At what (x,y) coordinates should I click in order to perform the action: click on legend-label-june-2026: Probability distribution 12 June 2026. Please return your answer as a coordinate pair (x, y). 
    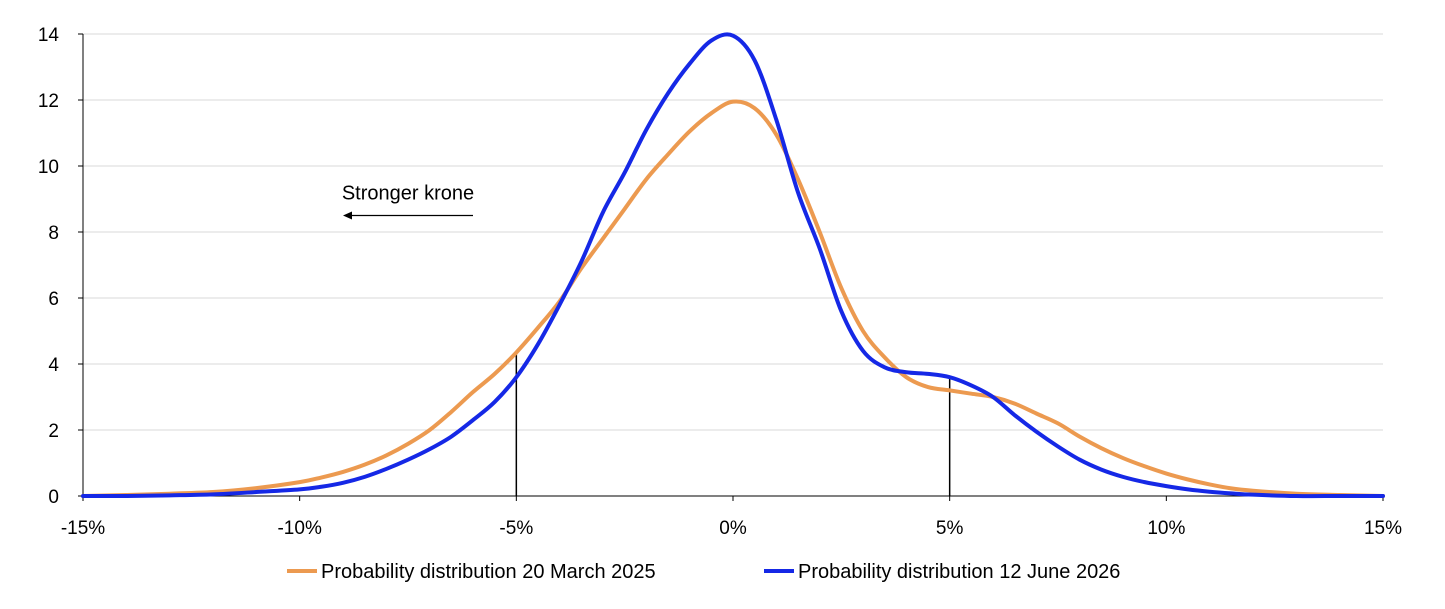
    Looking at the image, I should click on (959, 572).